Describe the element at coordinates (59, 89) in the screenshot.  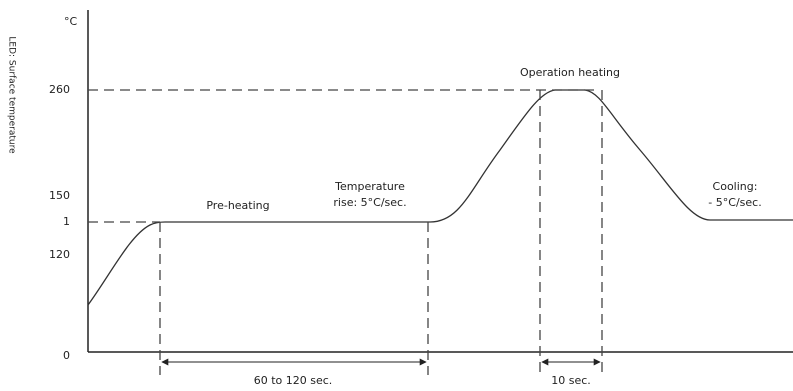
I see `tick-label: 260` at that location.